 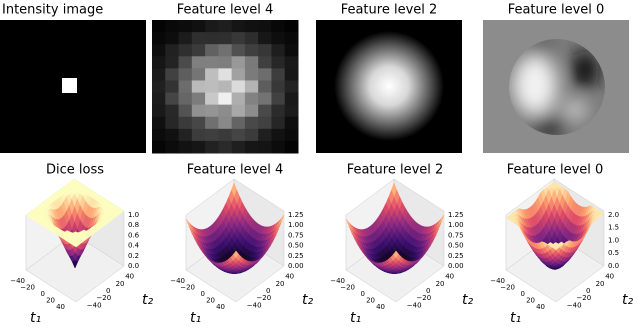 I want to click on y-tick-label: −40, so click(x=94, y=305).